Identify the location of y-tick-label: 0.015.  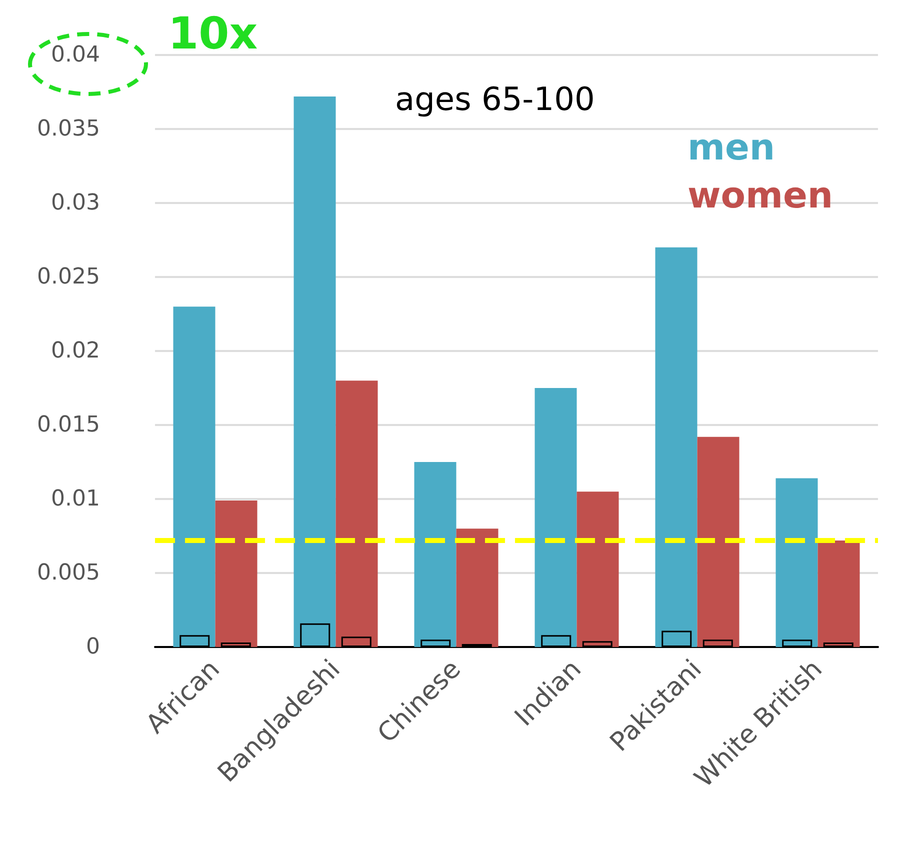
(68, 425).